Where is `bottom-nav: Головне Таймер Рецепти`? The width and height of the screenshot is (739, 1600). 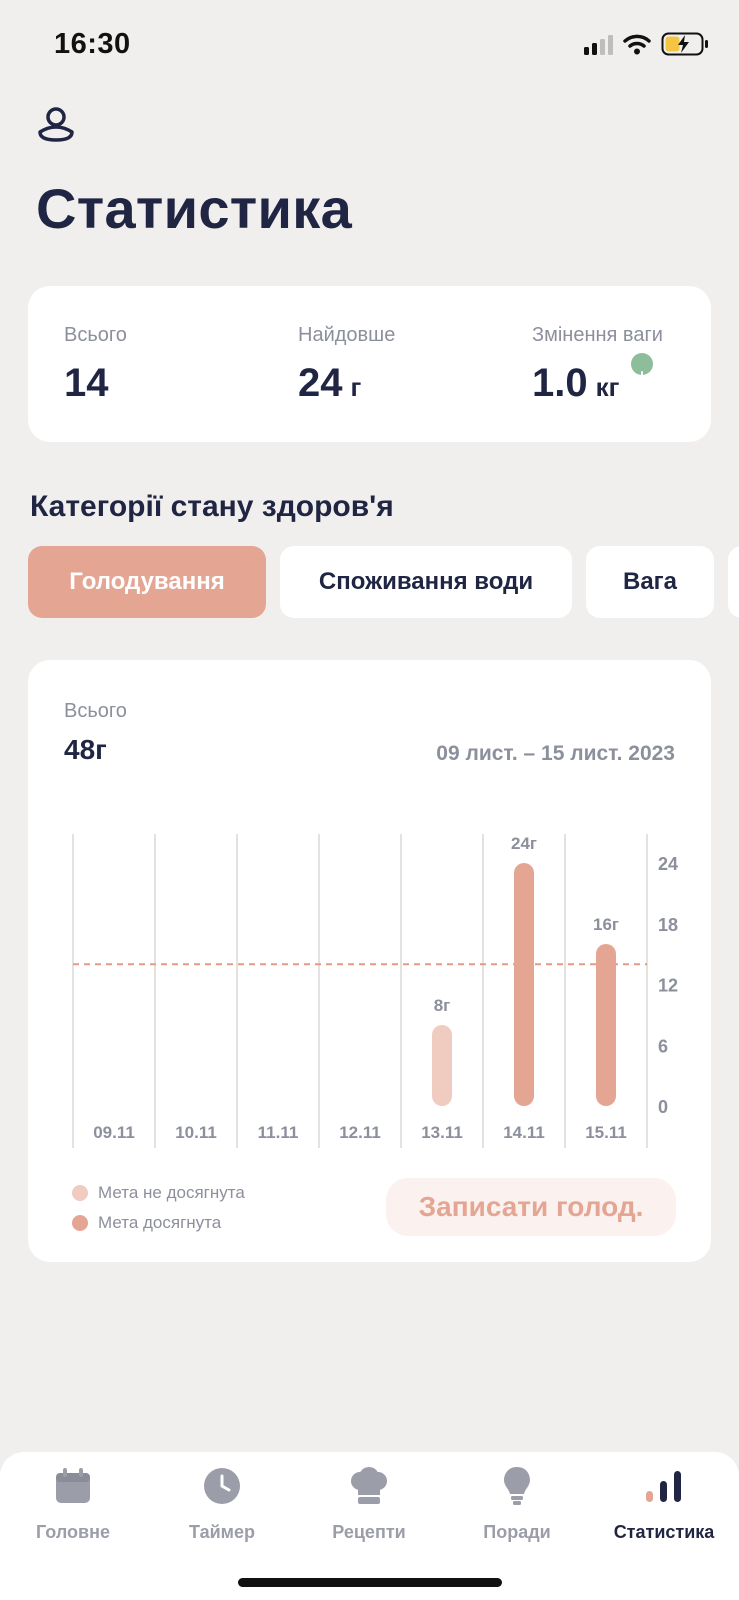 bottom-nav: Головне Таймер Рецепти is located at coordinates (369, 1526).